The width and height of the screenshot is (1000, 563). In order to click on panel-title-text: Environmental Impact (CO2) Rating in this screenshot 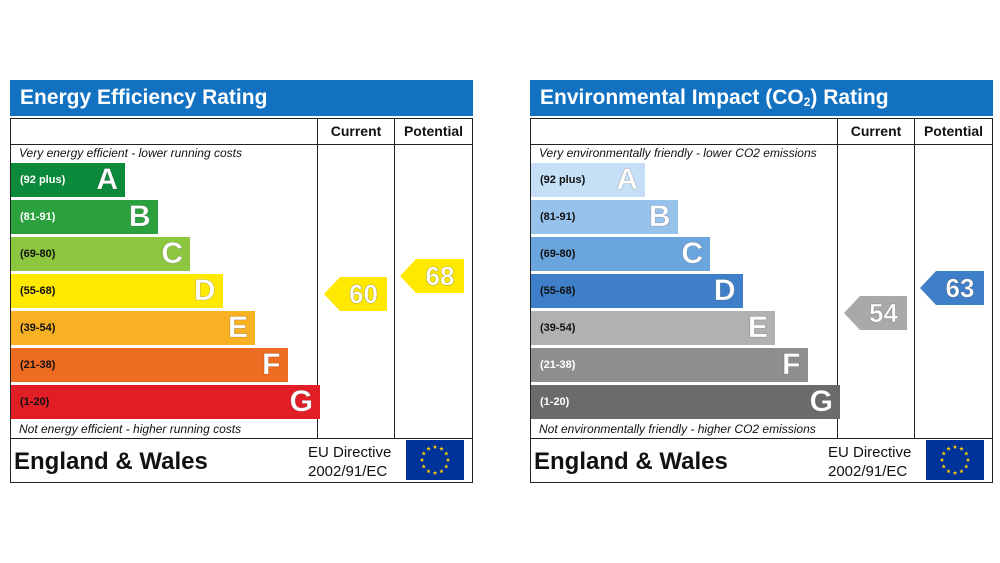, I will do `click(714, 97)`.